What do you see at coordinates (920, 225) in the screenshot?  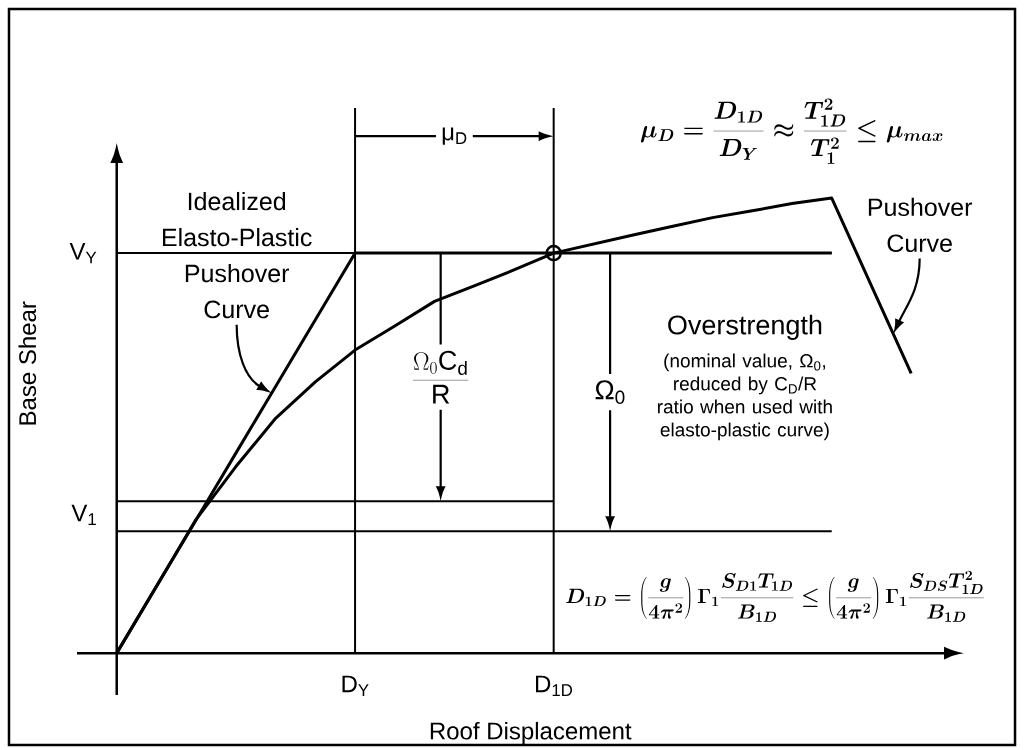 I see `series-label: Pushover Curve` at bounding box center [920, 225].